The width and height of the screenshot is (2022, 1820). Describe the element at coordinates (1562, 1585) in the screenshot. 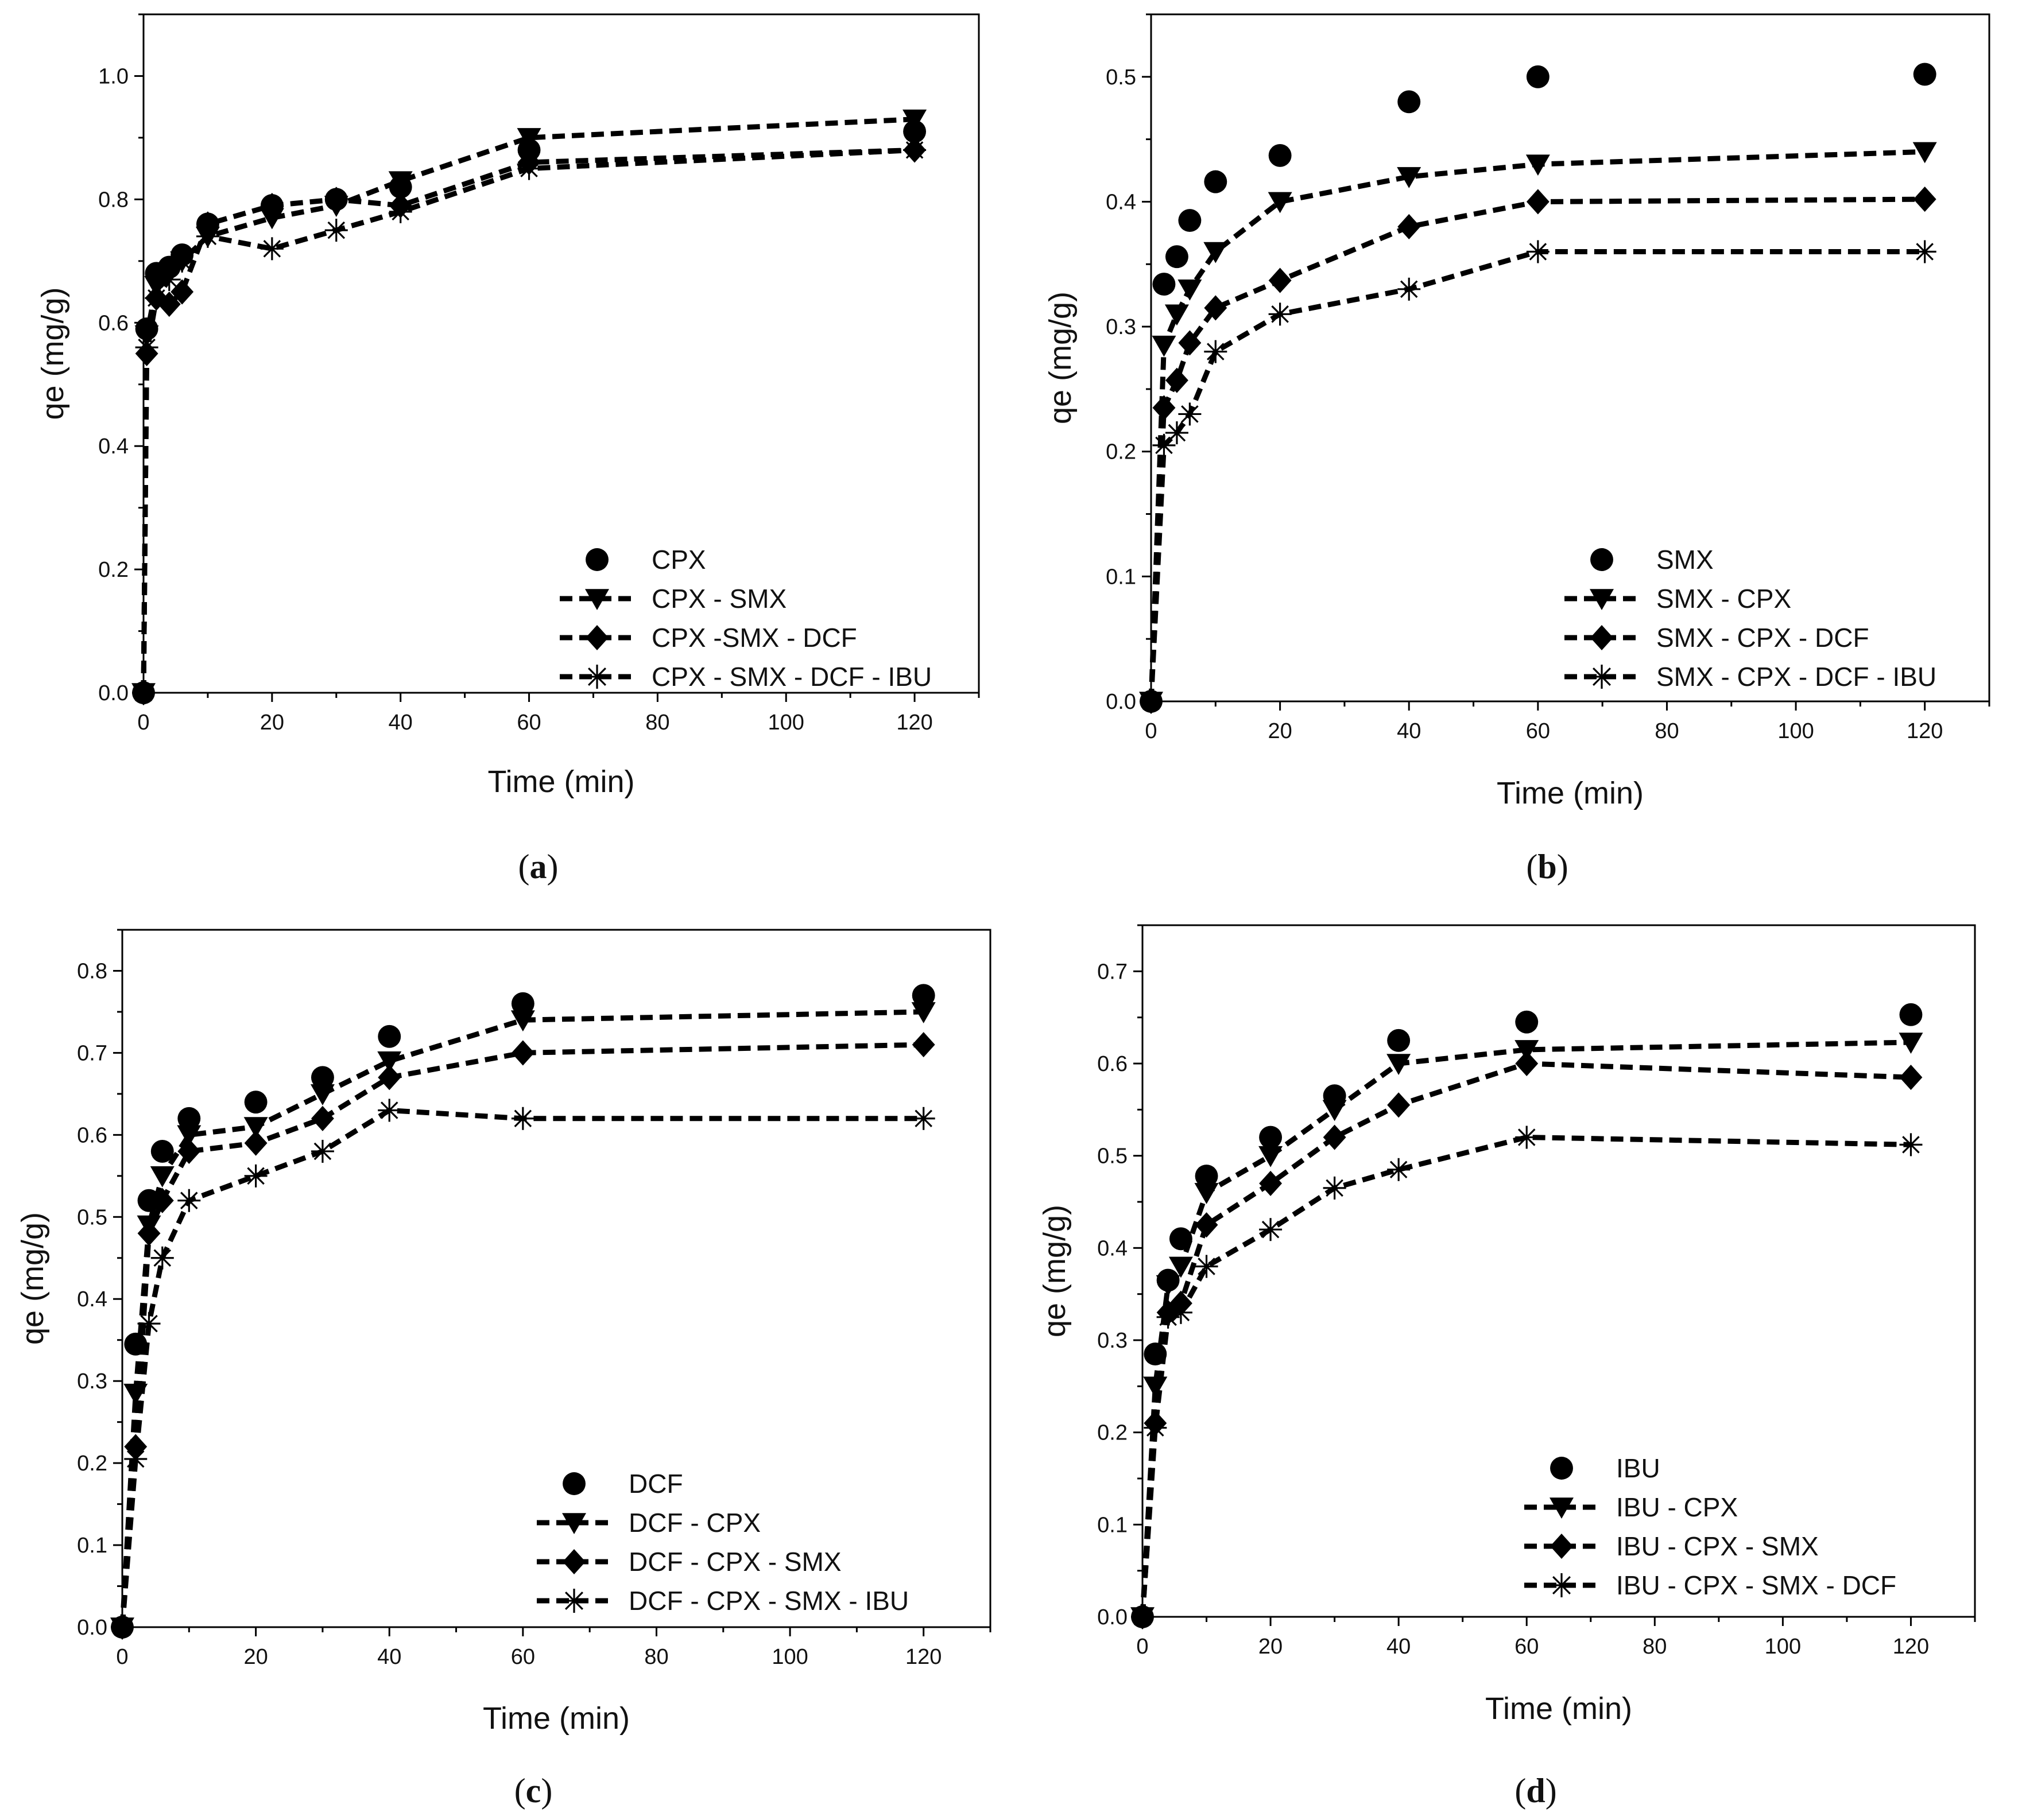

I see `legend-marker-asterisk` at that location.